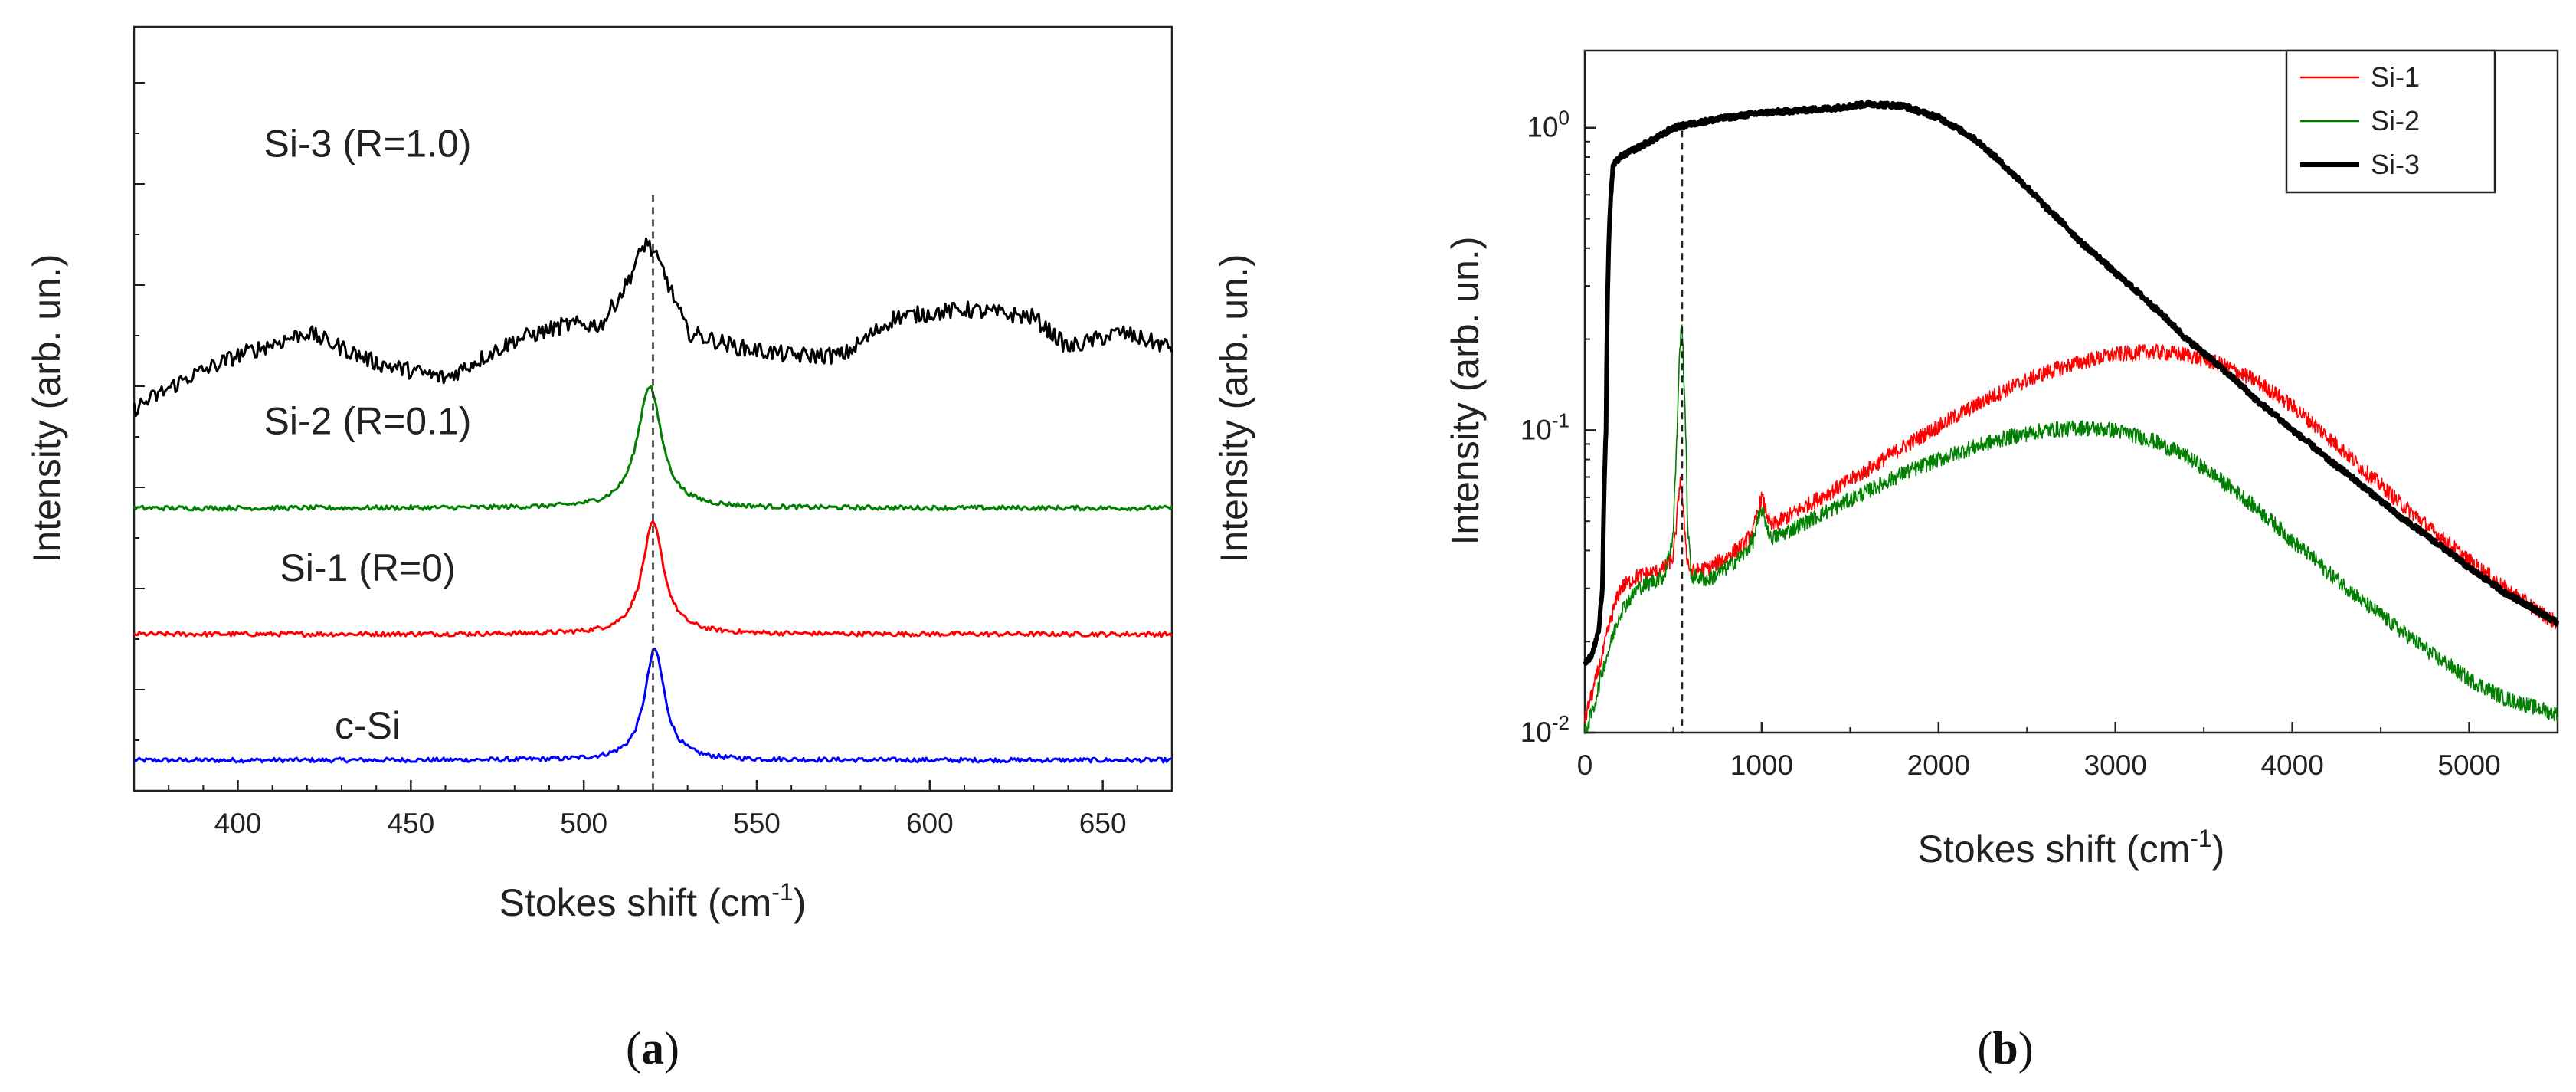  What do you see at coordinates (1548, 125) in the screenshot?
I see `panel-b-y-tick-label: 10⁰` at bounding box center [1548, 125].